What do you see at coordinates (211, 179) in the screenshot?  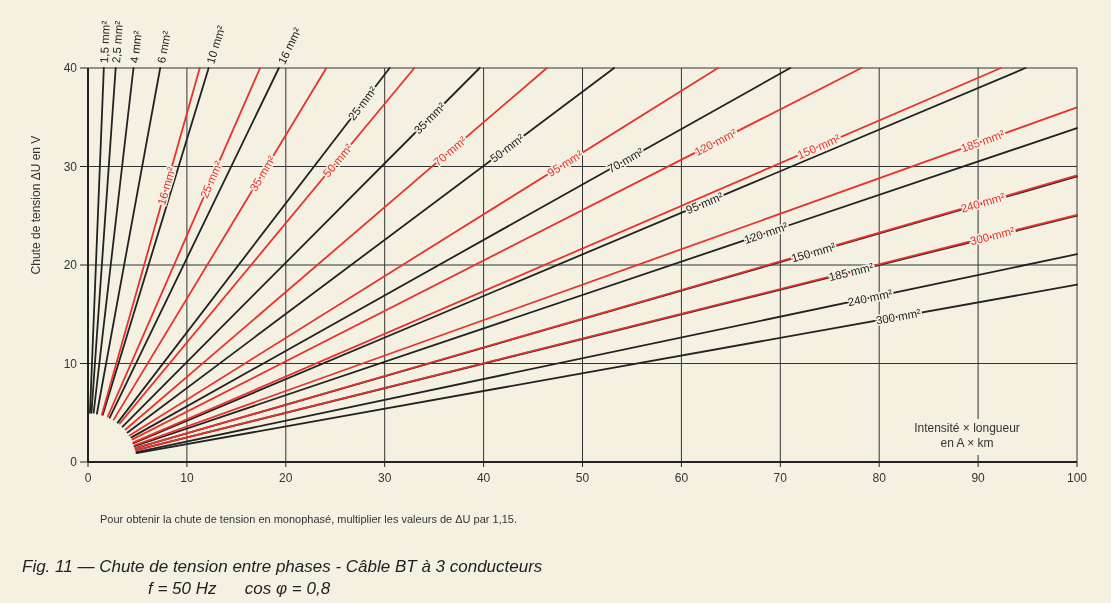 I see `text: 25 mm²` at bounding box center [211, 179].